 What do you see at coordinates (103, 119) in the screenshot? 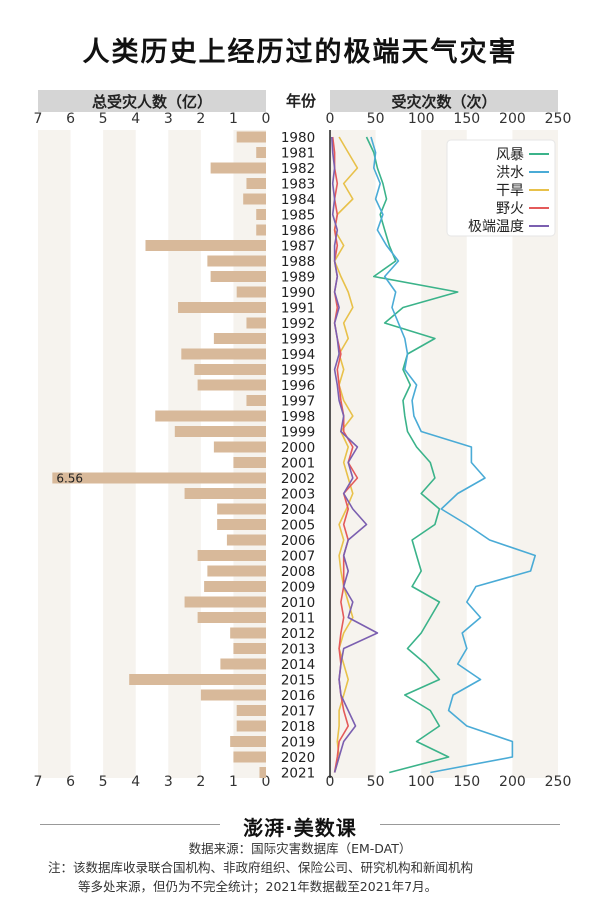
I see `bar-axis-tick-top: 5` at bounding box center [103, 119].